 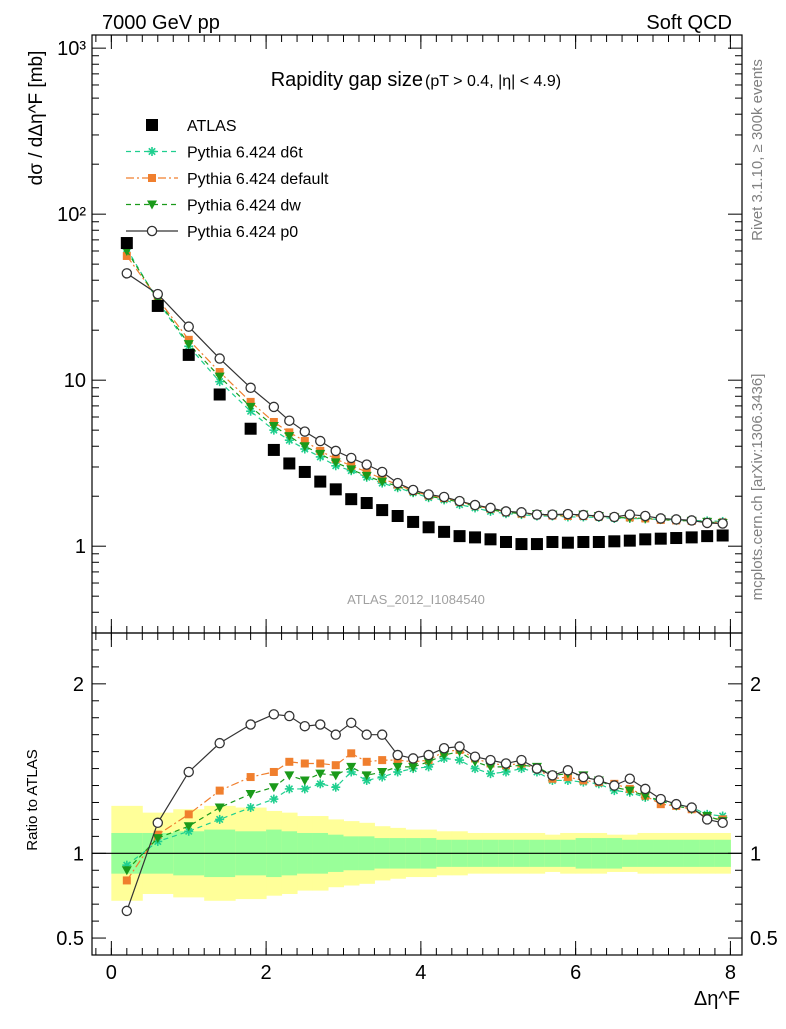 I want to click on ratio-y-tick-label-right: 1, so click(x=755, y=854).